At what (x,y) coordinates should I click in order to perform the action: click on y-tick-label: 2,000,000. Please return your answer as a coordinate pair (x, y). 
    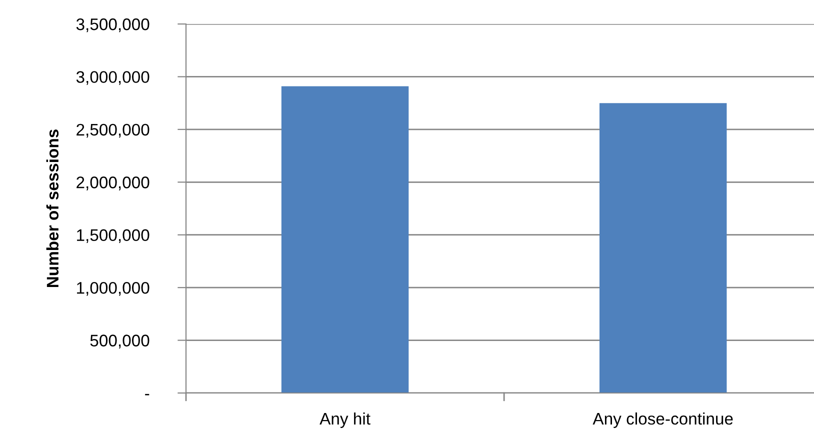
    Looking at the image, I should click on (113, 183).